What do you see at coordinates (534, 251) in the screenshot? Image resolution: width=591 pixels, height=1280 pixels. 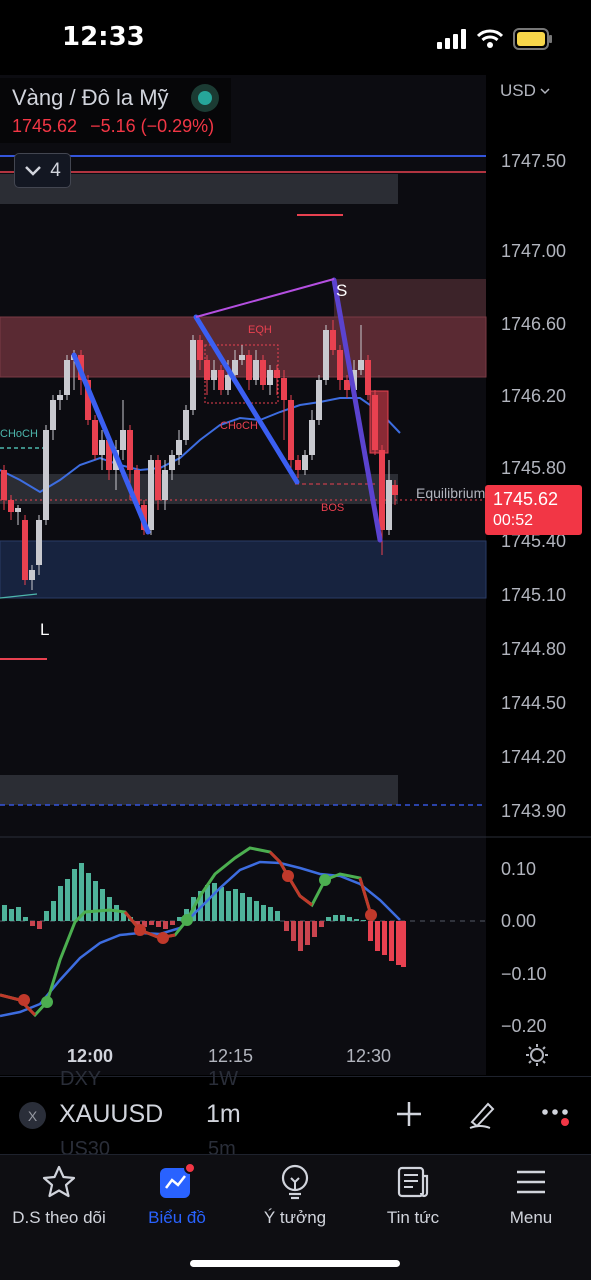 I see `price-axis-label: 1747.00` at bounding box center [534, 251].